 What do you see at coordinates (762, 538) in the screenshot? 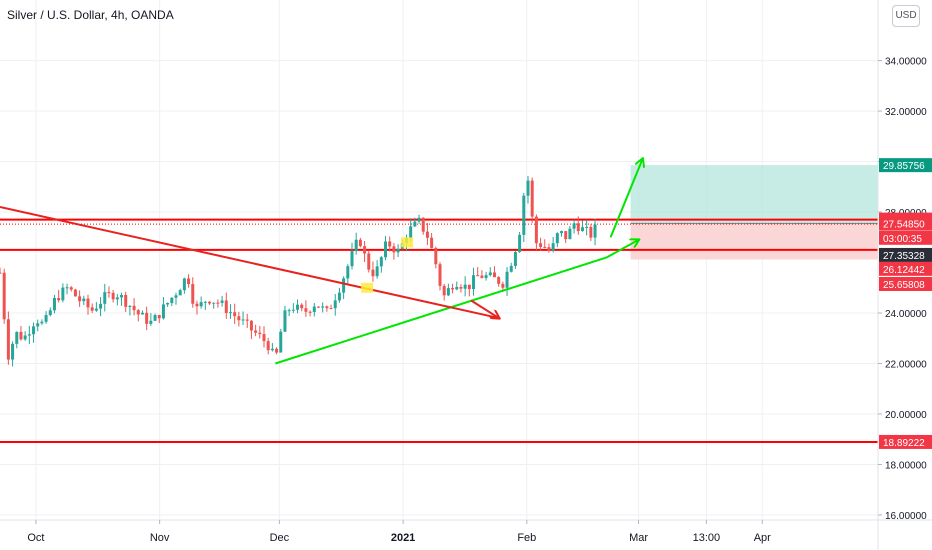
I see `x-tick-label: Apr` at bounding box center [762, 538].